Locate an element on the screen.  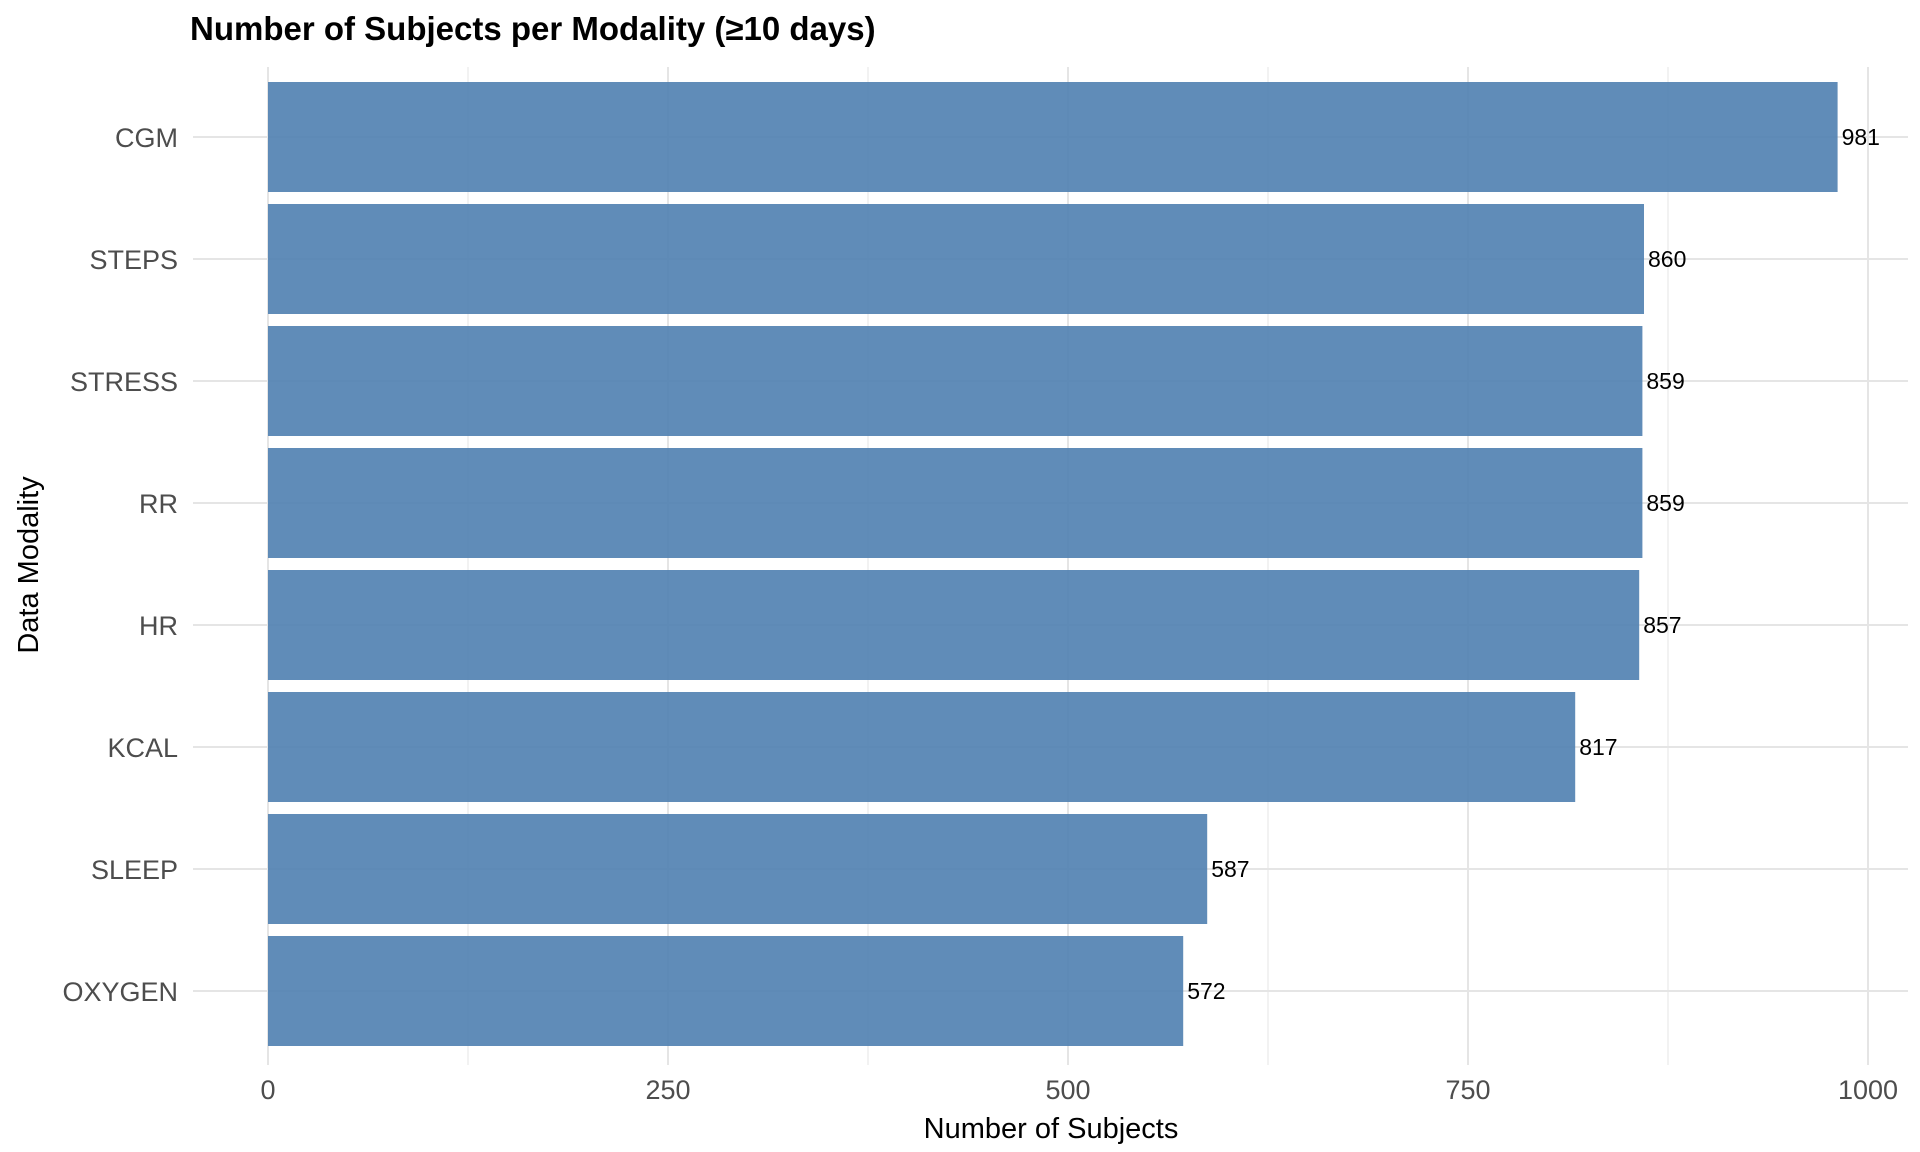
bar-sleep is located at coordinates (738, 869).